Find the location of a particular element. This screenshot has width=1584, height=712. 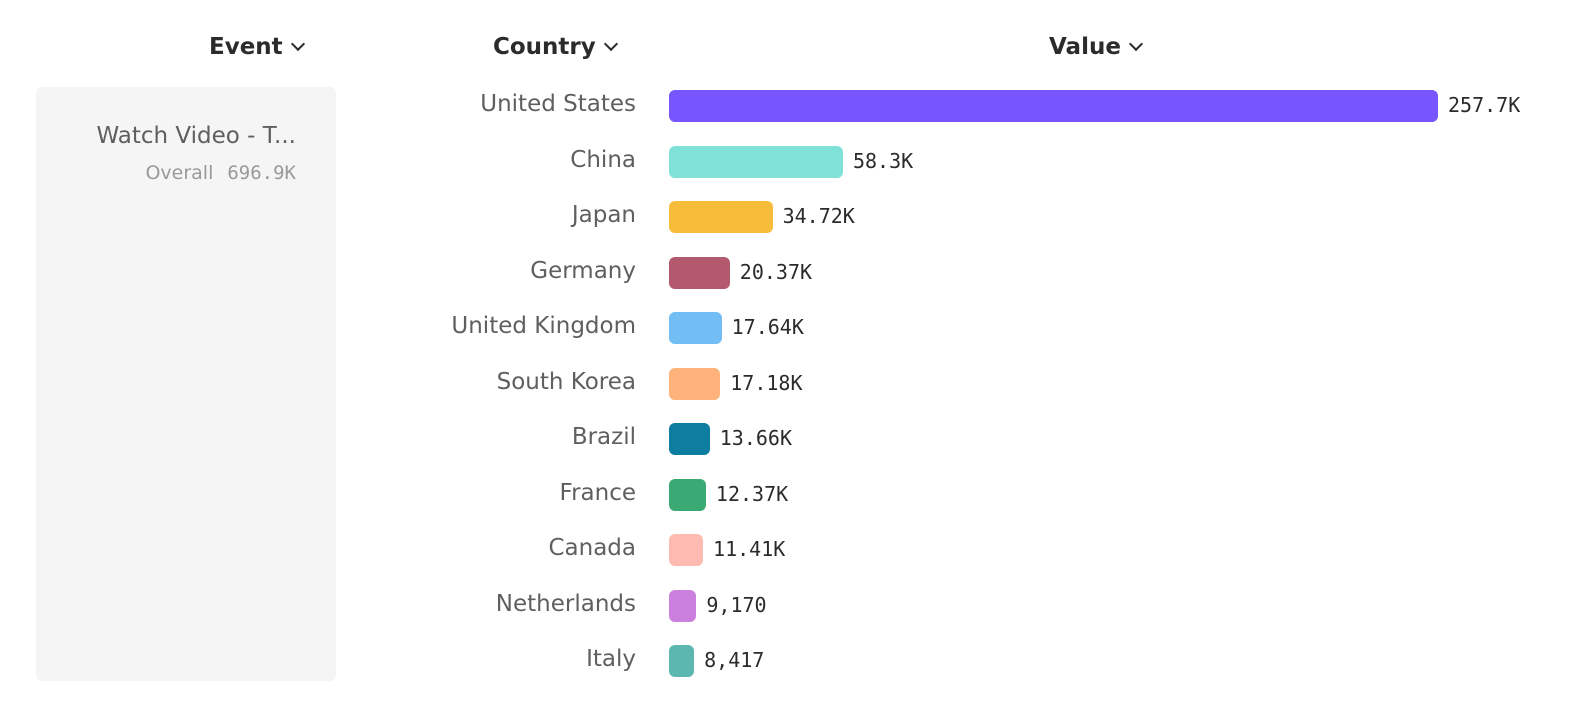

overall-summary: Overall 696.9K is located at coordinates (220, 173).